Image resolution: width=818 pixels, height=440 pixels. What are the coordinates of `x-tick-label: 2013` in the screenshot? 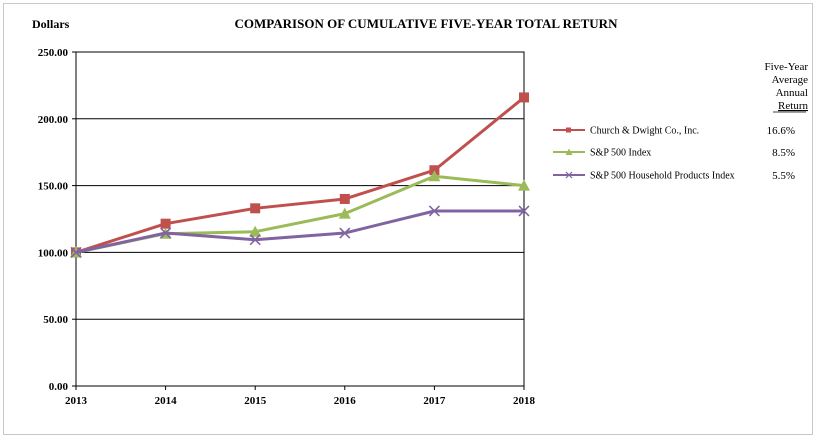 It's located at (76, 401).